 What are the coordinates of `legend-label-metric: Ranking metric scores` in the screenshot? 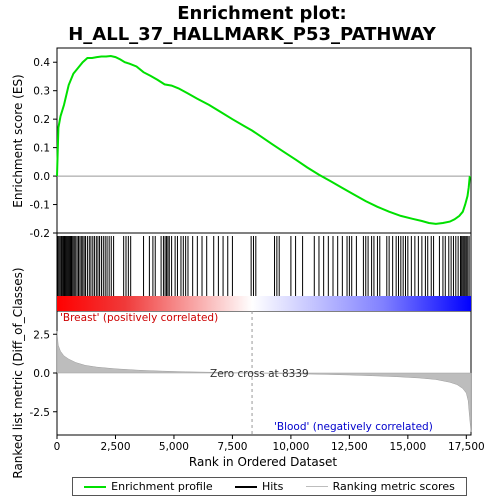 It's located at (393, 486).